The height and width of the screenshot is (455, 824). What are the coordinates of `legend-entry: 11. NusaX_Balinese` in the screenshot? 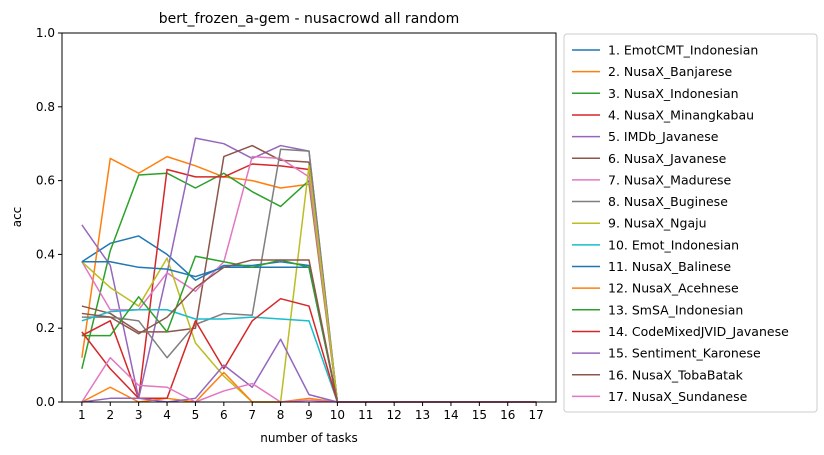 It's located at (669, 266).